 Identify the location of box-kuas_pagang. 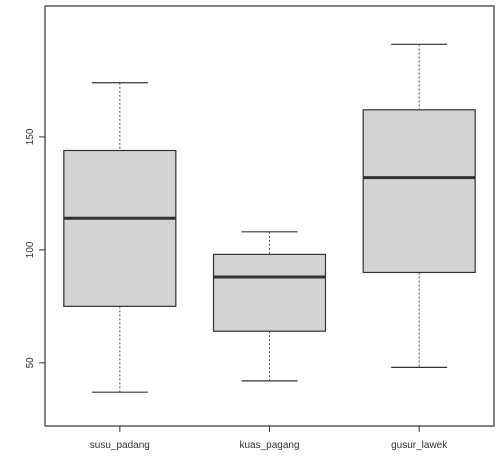
(269, 292).